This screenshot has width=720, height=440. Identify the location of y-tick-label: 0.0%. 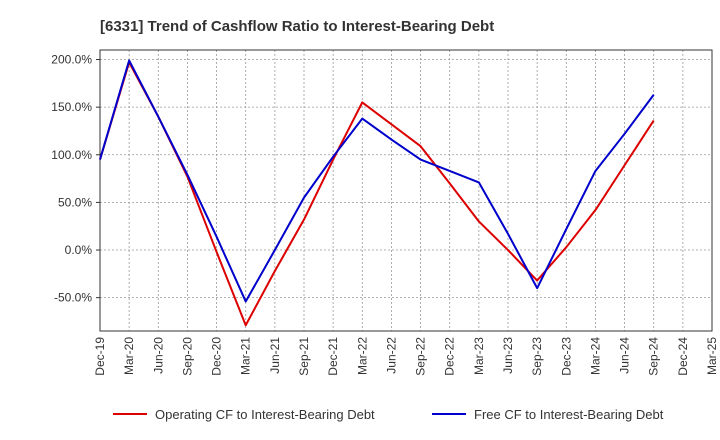
(79, 250).